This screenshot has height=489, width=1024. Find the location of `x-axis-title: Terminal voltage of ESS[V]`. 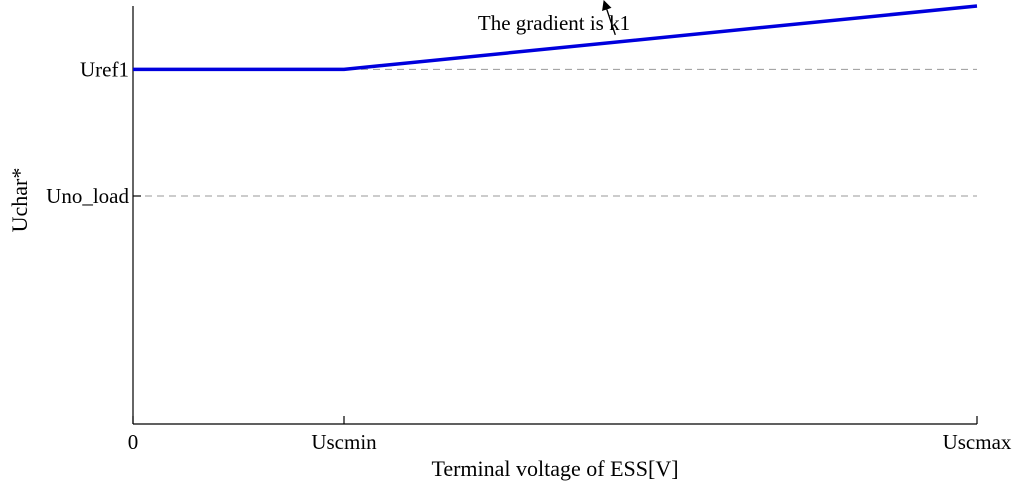

x-axis-title: Terminal voltage of ESS[V] is located at coordinates (554, 468).